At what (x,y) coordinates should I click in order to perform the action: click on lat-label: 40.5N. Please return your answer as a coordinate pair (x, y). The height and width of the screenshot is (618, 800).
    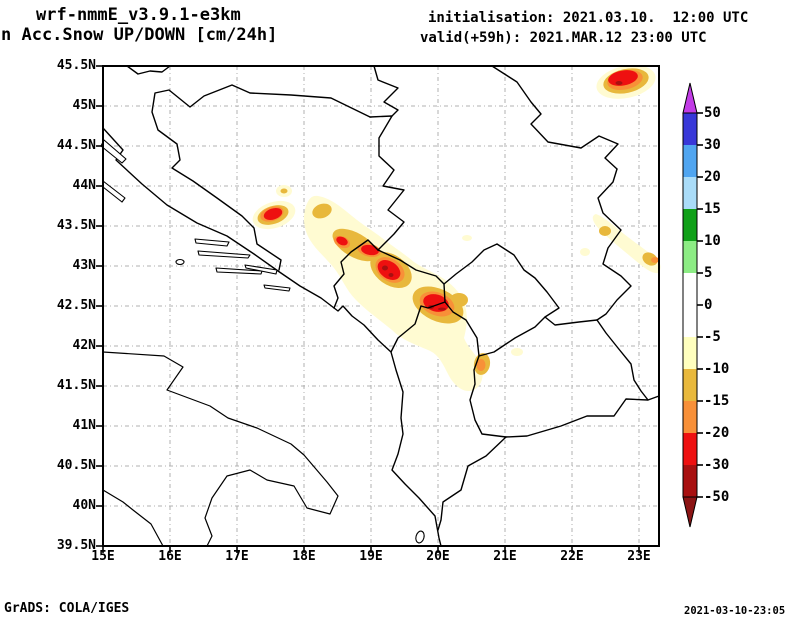
    Looking at the image, I should click on (76, 465).